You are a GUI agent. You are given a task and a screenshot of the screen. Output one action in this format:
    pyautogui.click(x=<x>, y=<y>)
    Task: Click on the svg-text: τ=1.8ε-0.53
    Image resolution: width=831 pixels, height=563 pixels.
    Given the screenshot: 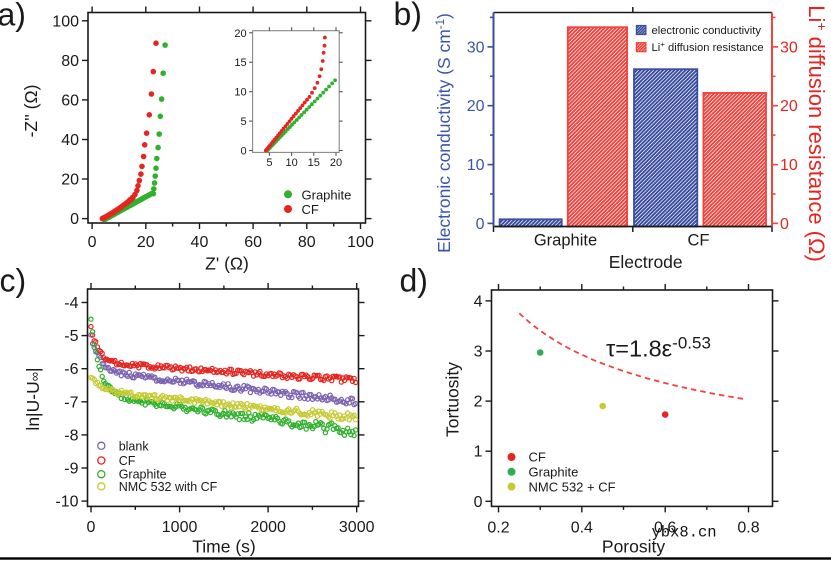 What is the action you would take?
    pyautogui.click(x=658, y=348)
    